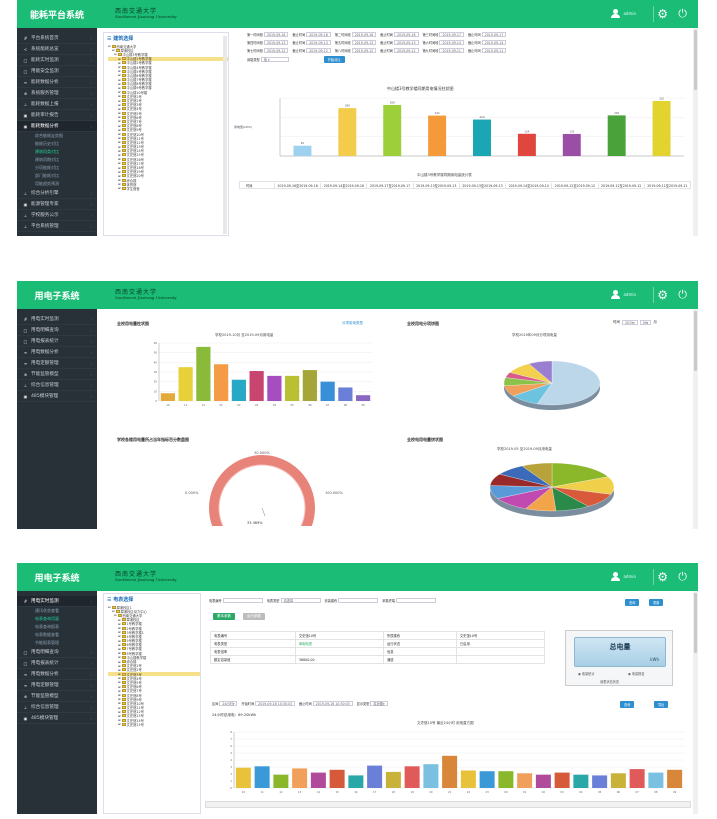 Image resolution: width=717 pixels, height=819 pixels. What do you see at coordinates (154, 615) in the screenshot?
I see `tree-node: ⊟ 西南交通大学` at bounding box center [154, 615].